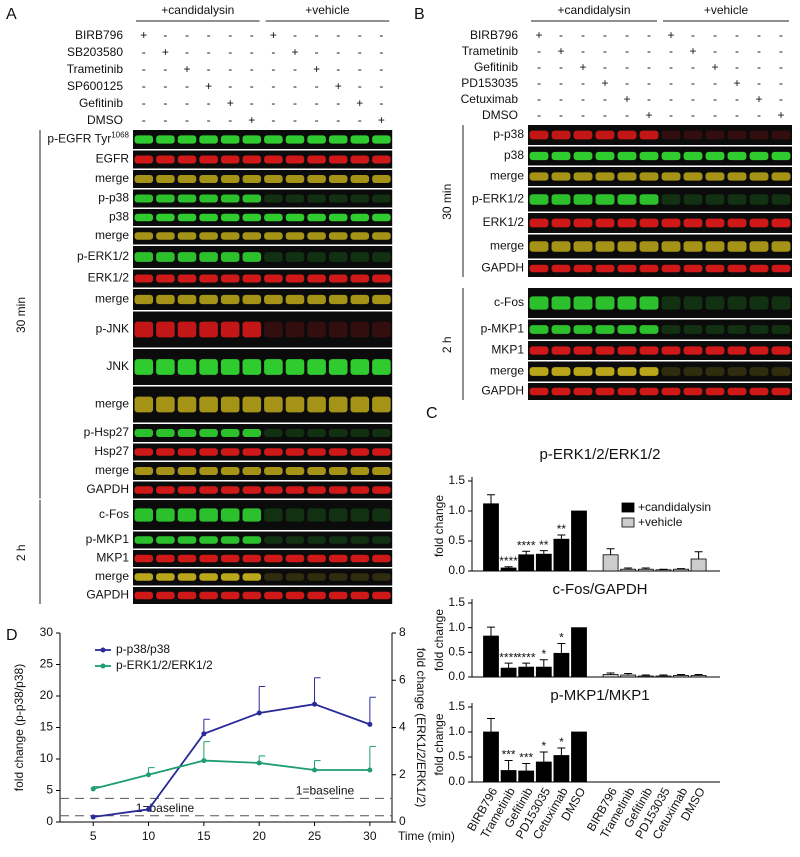  Describe the element at coordinates (95, 69) in the screenshot. I see `treatment-label: Trametinib` at that location.